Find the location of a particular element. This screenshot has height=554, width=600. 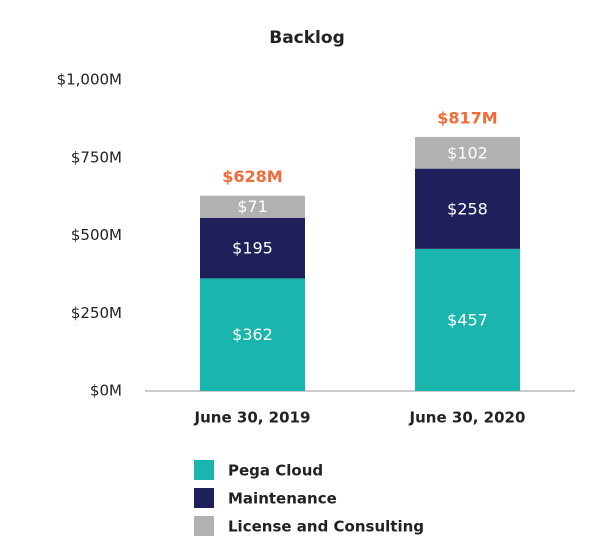

chart-title: Backlog is located at coordinates (307, 38).